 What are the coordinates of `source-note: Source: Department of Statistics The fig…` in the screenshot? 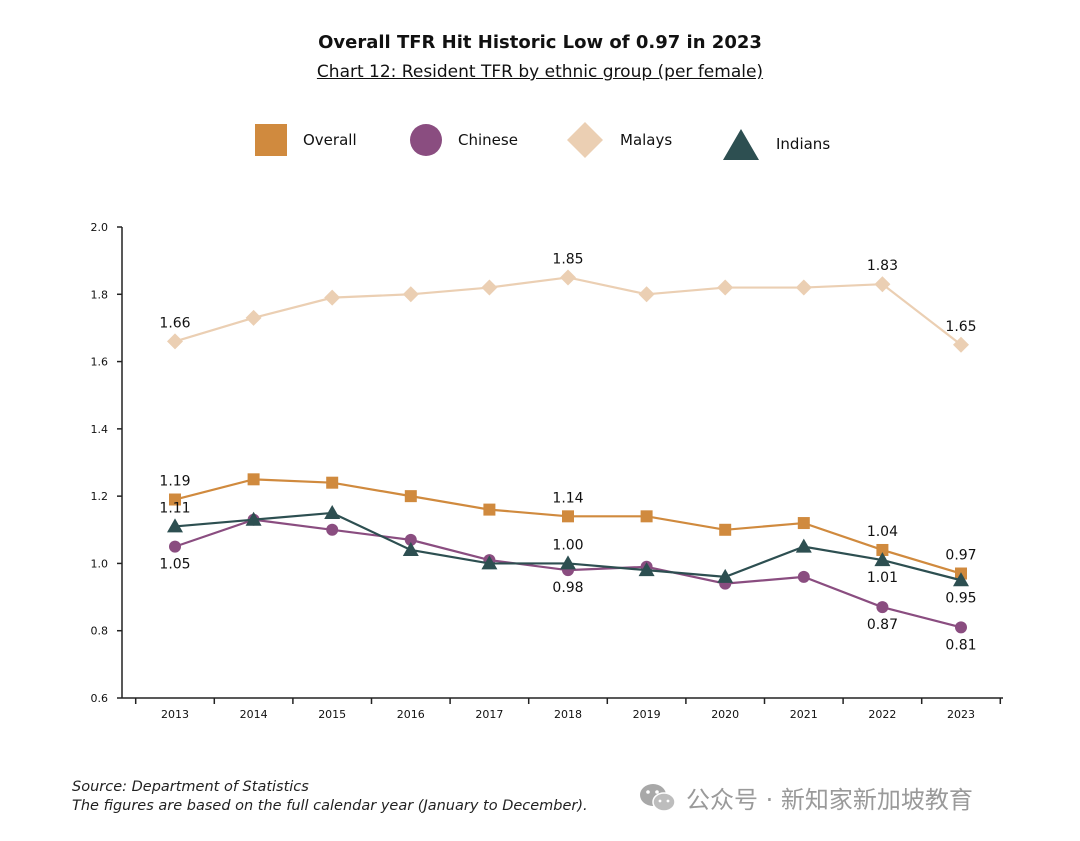 It's located at (330, 797).